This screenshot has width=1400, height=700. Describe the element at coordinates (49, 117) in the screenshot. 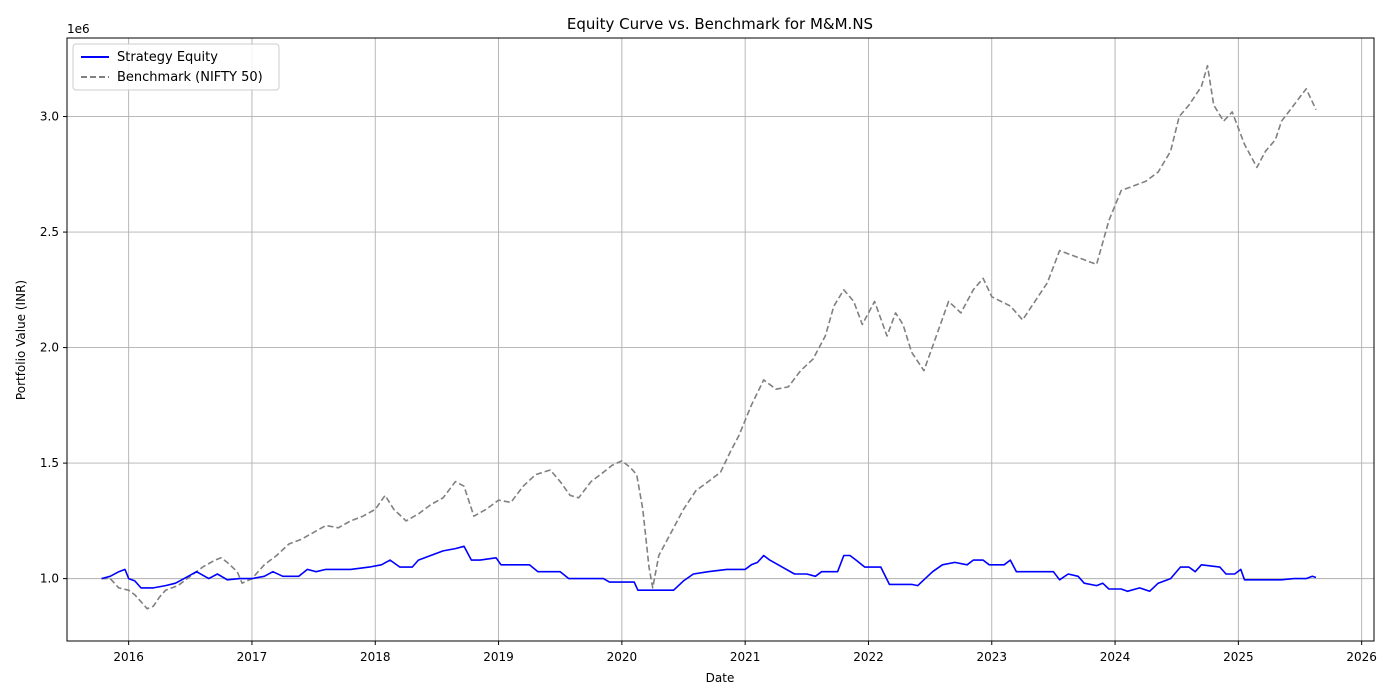

I see `y-tick-label-3.0: 3.0` at that location.